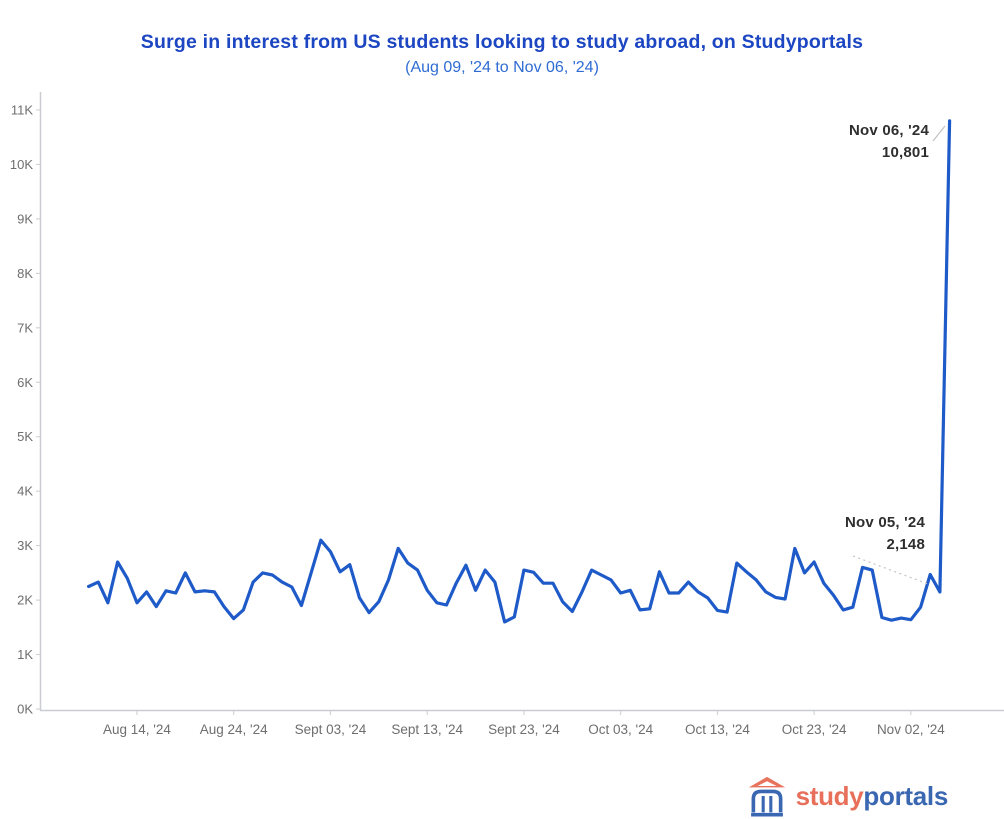 This screenshot has width=1004, height=819. What do you see at coordinates (137, 729) in the screenshot?
I see `x-tick-label: Aug 14, '24` at bounding box center [137, 729].